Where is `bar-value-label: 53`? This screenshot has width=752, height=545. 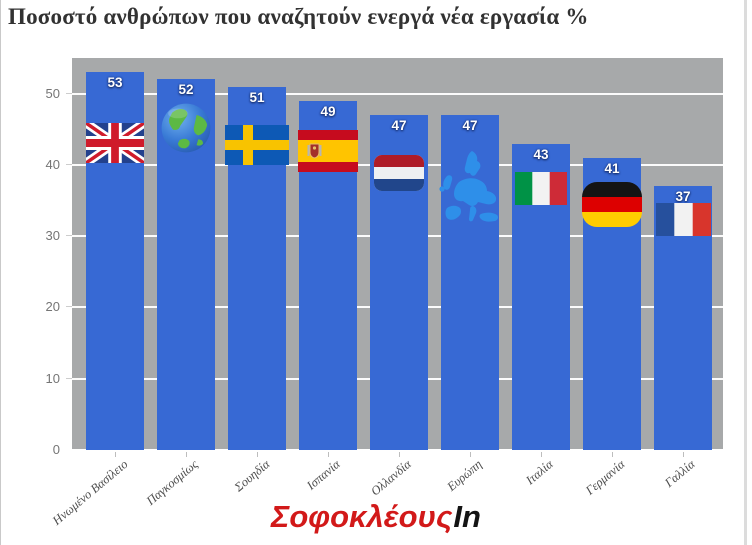
bar-value-label: 53 is located at coordinates (115, 83).